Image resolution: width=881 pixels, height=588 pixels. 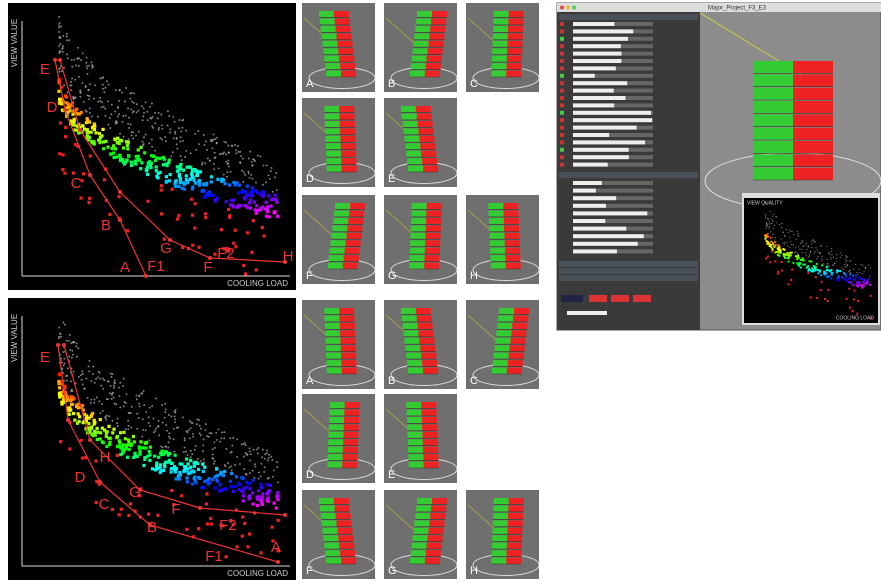 What do you see at coordinates (14, 338) in the screenshot?
I see `y-axis-label: VIEW VALUE` at bounding box center [14, 338].